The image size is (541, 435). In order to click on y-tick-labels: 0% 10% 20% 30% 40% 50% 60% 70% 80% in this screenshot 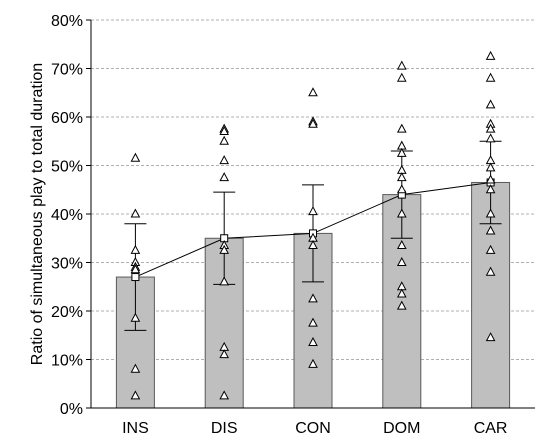, I will do `click(67, 215)`.